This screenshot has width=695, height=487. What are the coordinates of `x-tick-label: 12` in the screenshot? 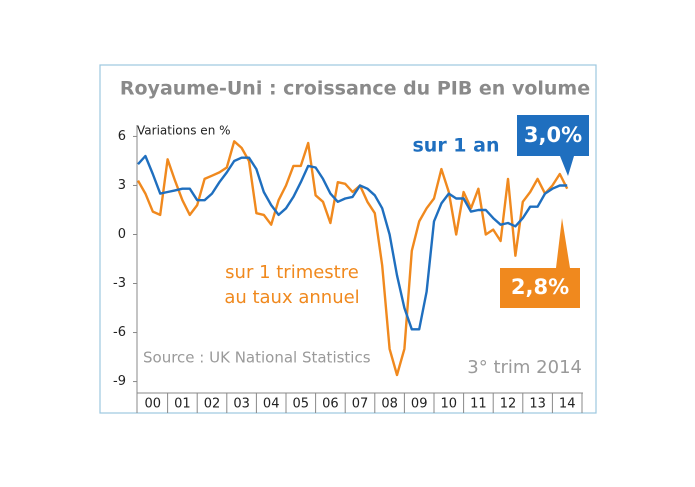 It's located at (508, 404).